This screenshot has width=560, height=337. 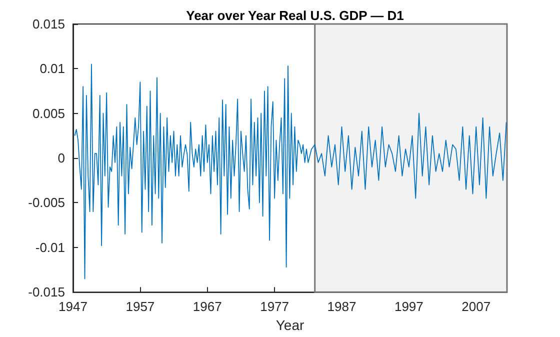 What do you see at coordinates (46, 202) in the screenshot?
I see `y-tick-label: -0.005` at bounding box center [46, 202].